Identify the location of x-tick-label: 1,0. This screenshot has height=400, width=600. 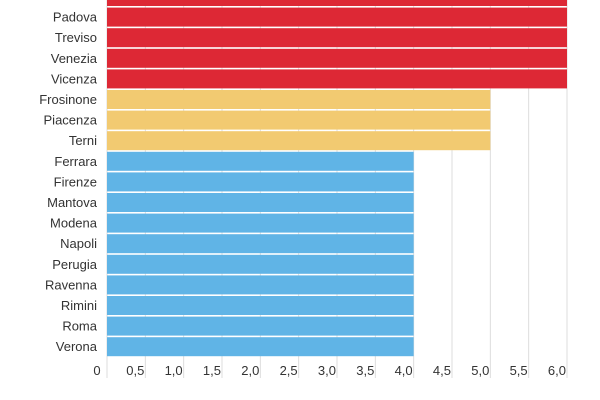
(174, 370).